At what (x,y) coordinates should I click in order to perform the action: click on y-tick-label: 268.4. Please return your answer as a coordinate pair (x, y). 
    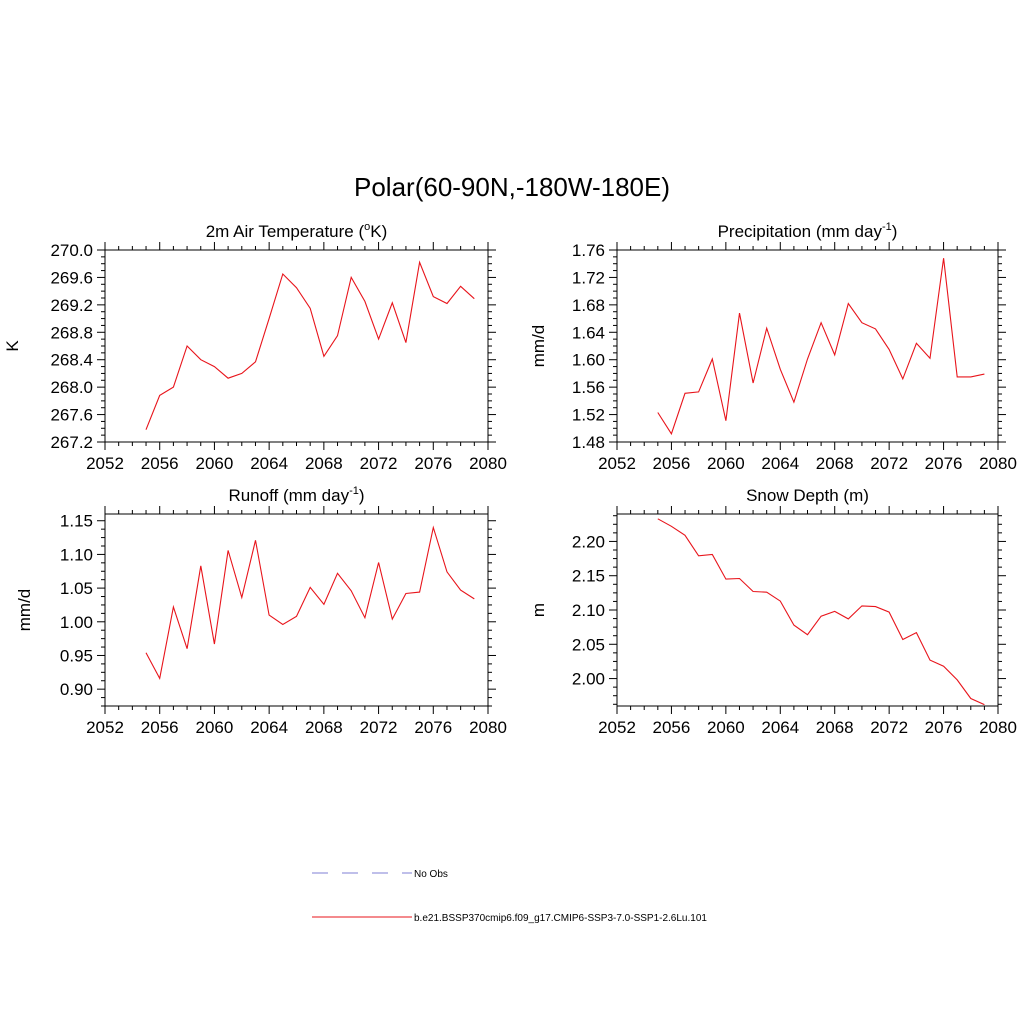
    Looking at the image, I should click on (71, 360).